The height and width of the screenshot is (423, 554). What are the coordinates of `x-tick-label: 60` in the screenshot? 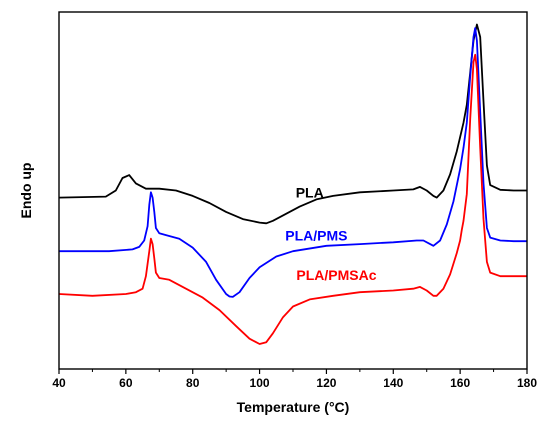 It's located at (126, 383).